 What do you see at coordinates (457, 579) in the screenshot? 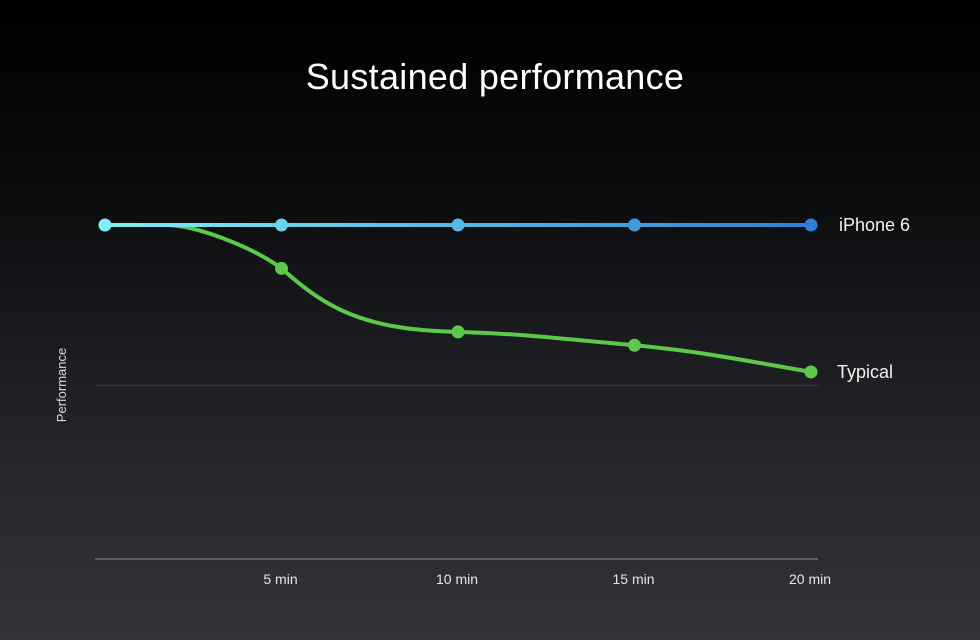
I see `x-tick-label: 10 min` at bounding box center [457, 579].